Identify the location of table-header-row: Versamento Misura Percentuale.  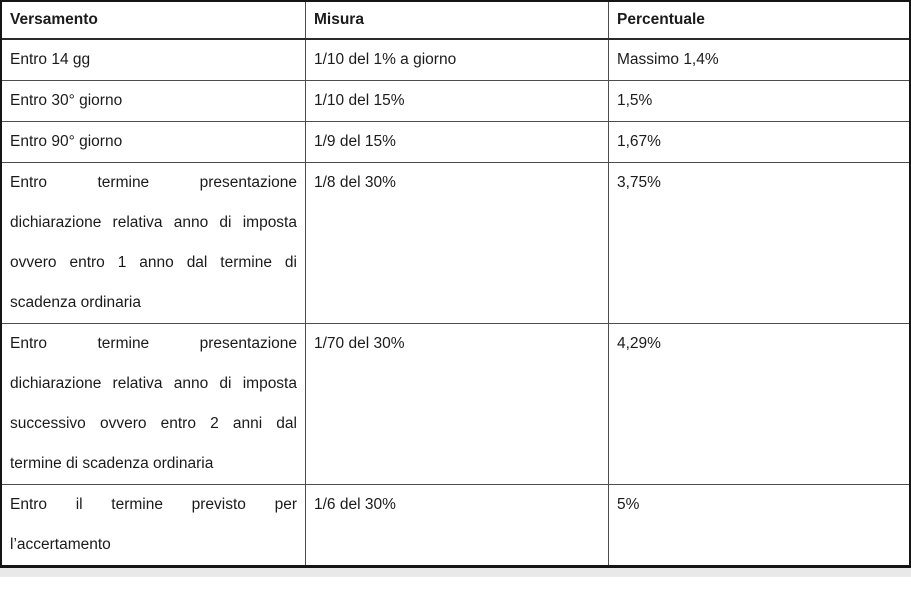
(455, 21).